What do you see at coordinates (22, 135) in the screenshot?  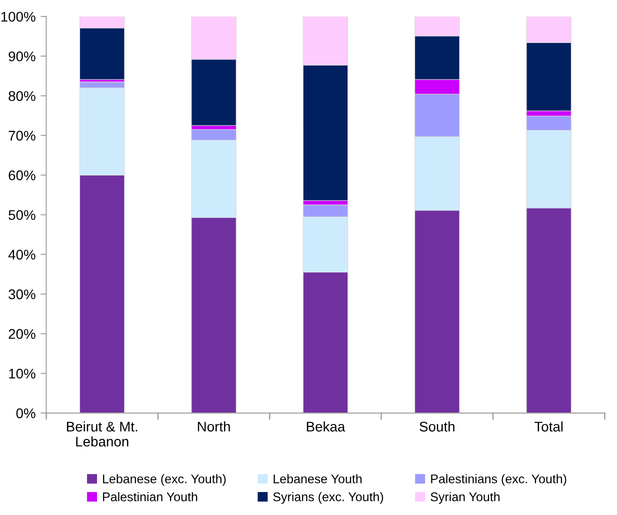 I see `y-tick-label: 70%` at bounding box center [22, 135].